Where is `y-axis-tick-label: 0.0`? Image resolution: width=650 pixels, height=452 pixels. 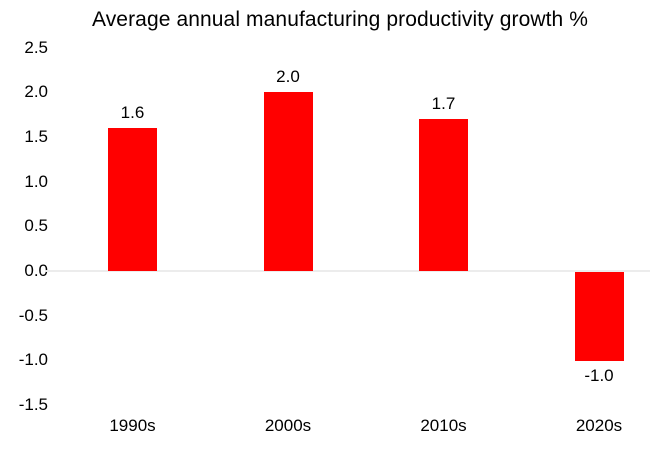
y-axis-tick-label: 0.0 is located at coordinates (36, 270).